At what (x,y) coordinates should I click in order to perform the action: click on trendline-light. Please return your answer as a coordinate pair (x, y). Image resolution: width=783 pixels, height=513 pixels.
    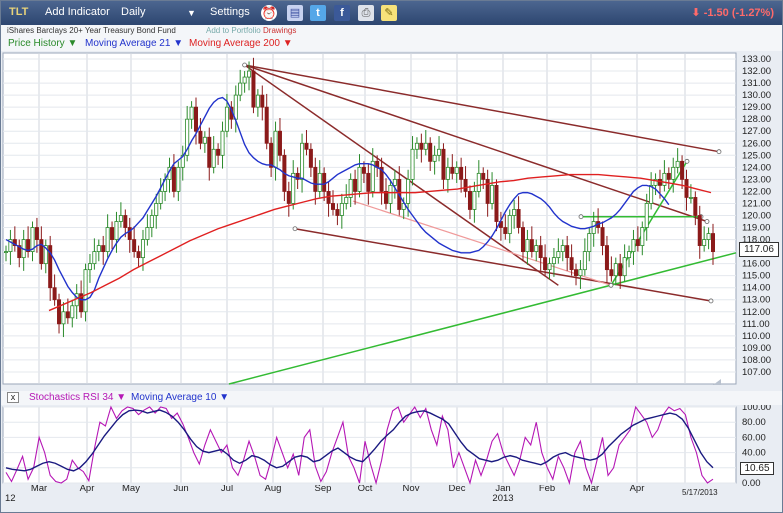
    Looking at the image, I should click on (482, 243).